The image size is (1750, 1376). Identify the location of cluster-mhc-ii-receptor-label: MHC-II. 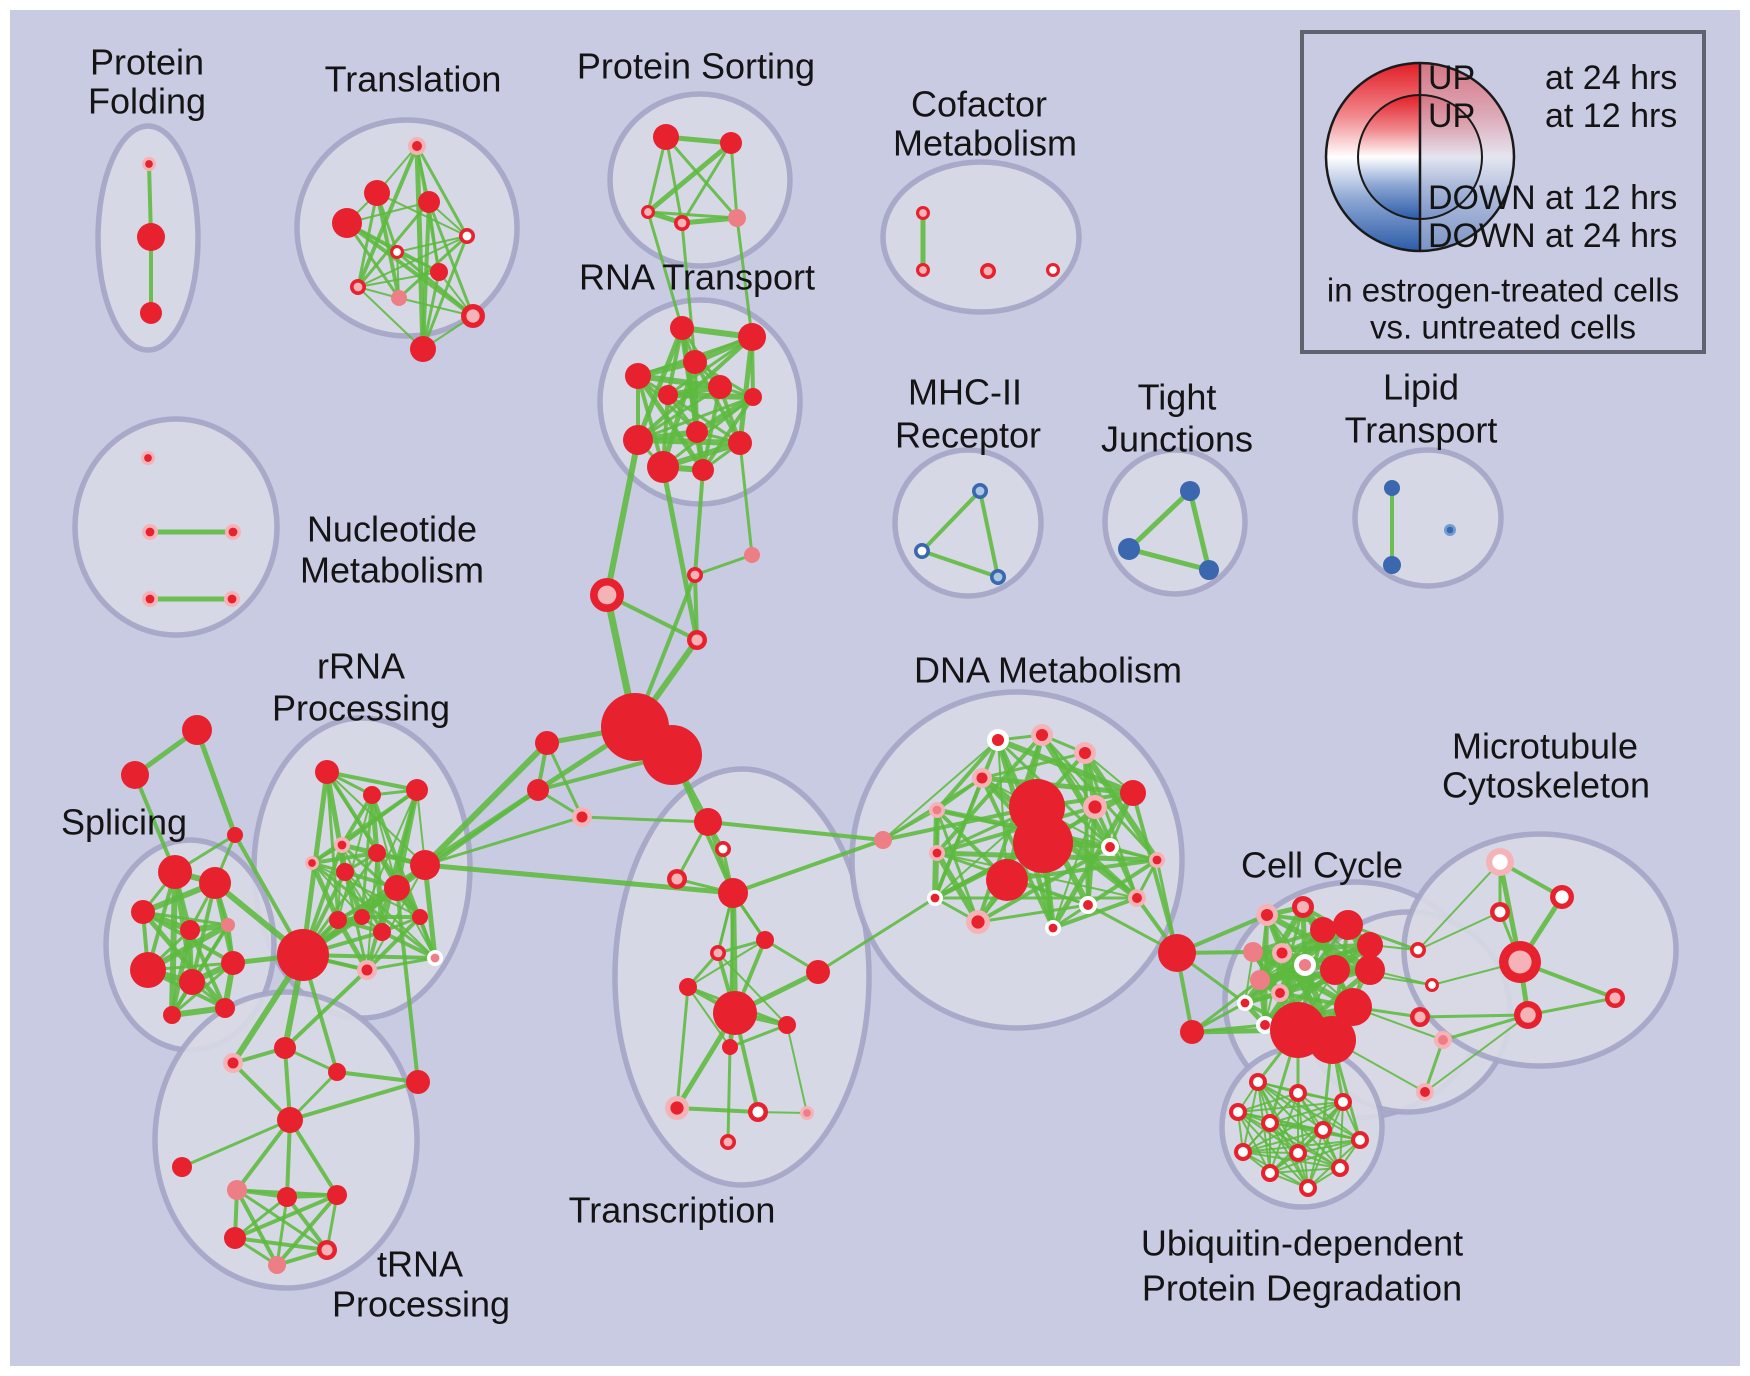
(965, 392).